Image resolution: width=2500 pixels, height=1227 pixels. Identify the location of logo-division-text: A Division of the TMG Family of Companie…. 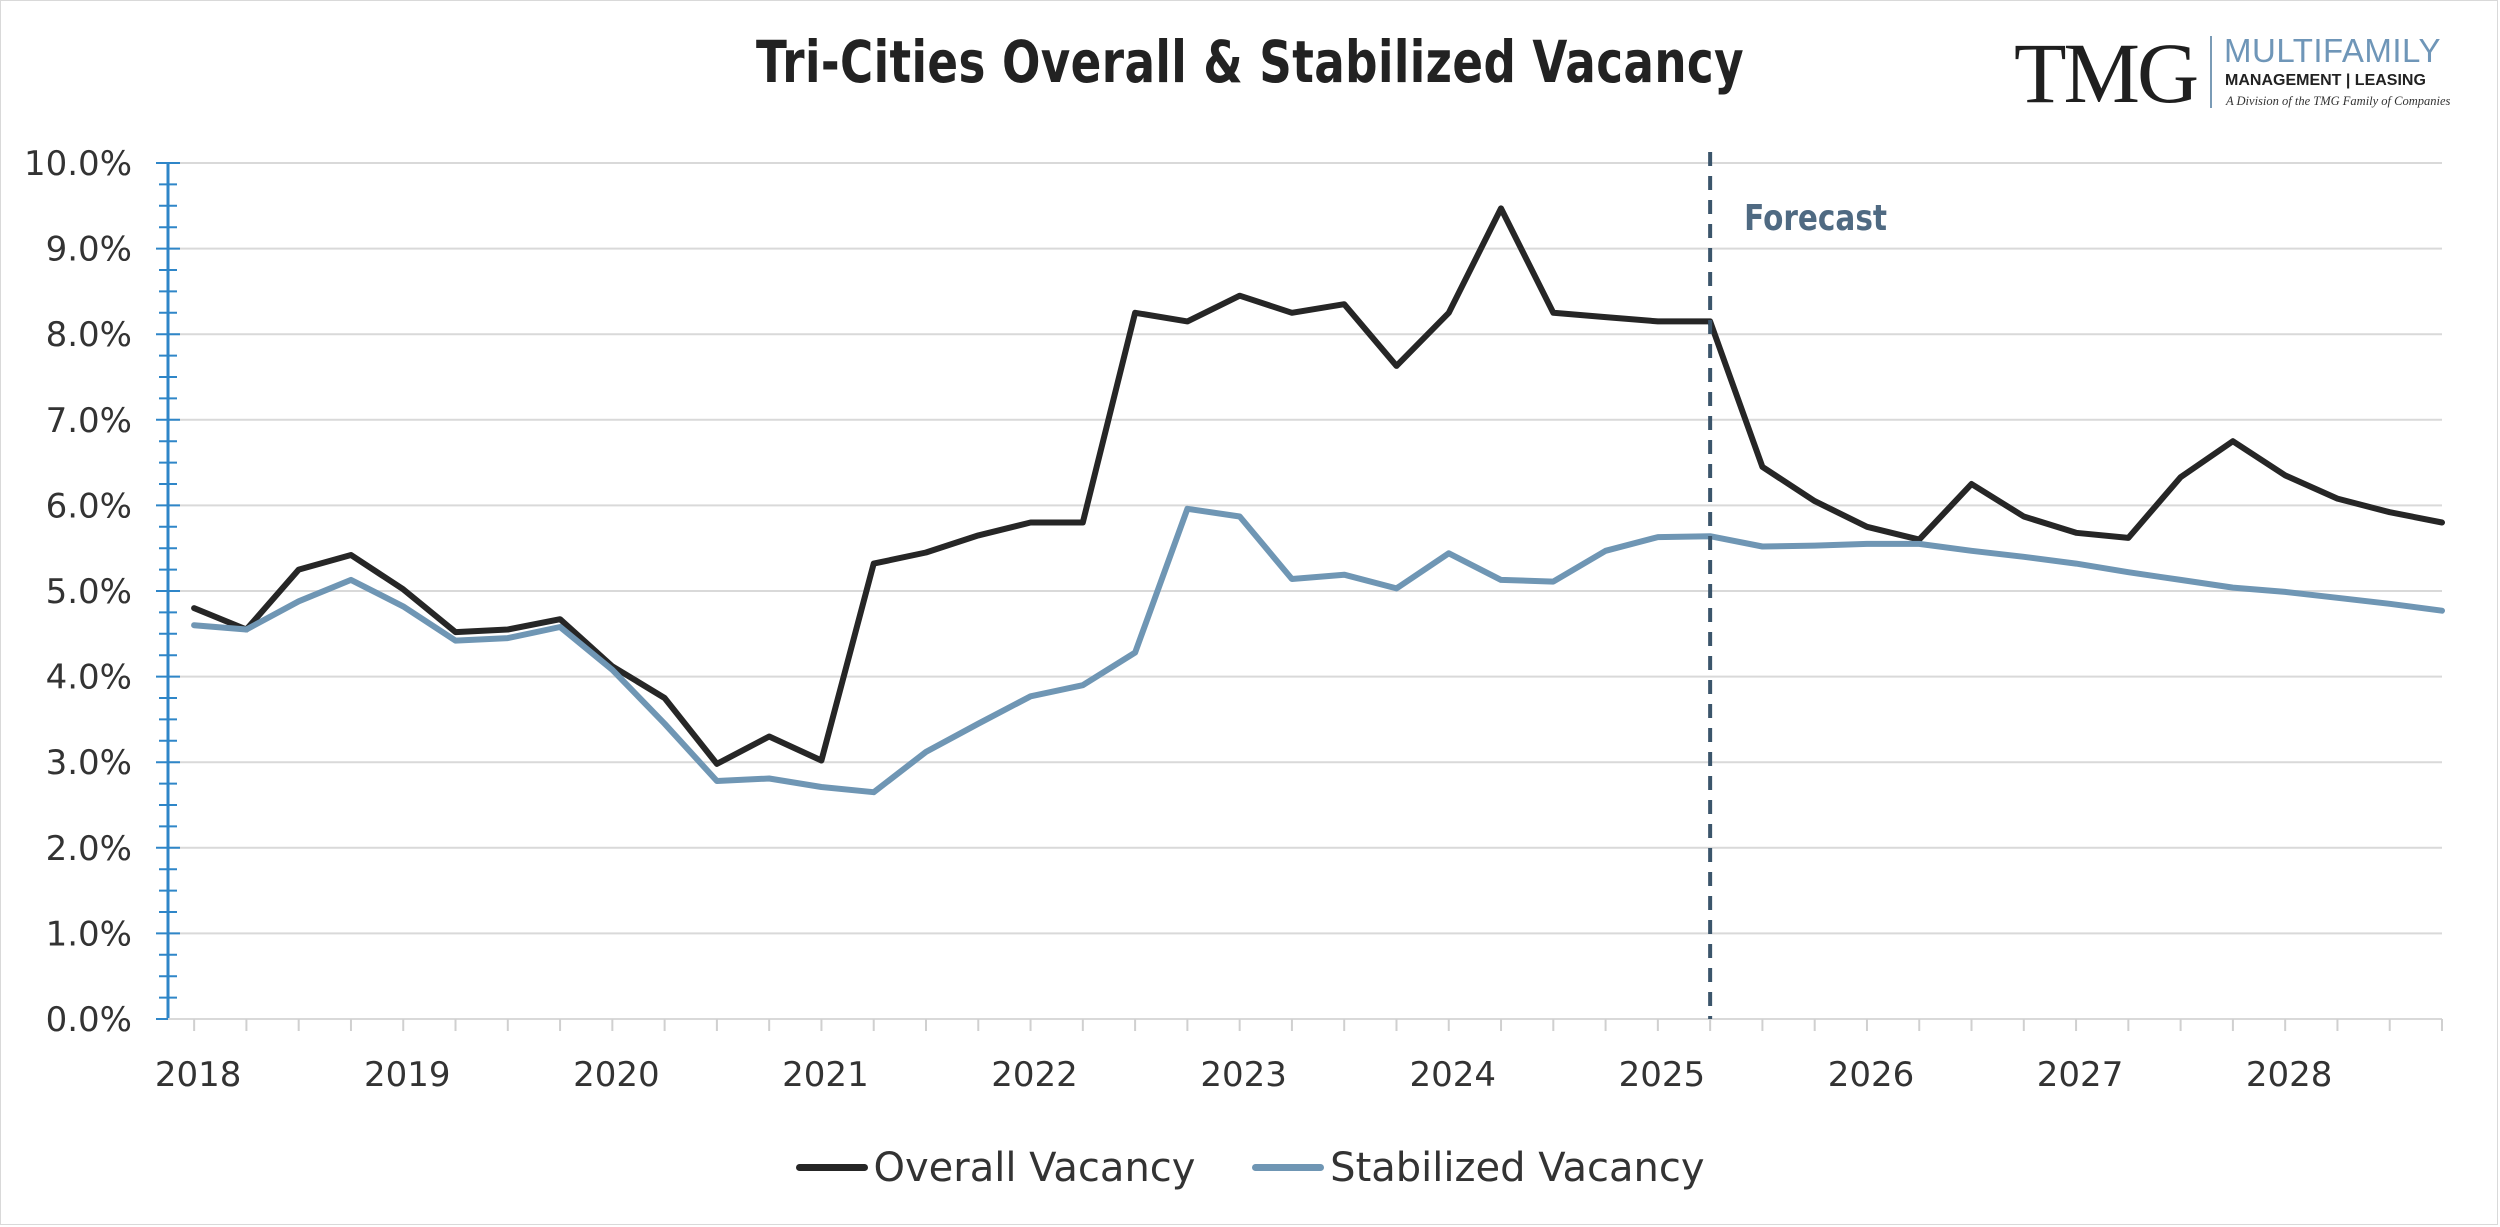
(2338, 101).